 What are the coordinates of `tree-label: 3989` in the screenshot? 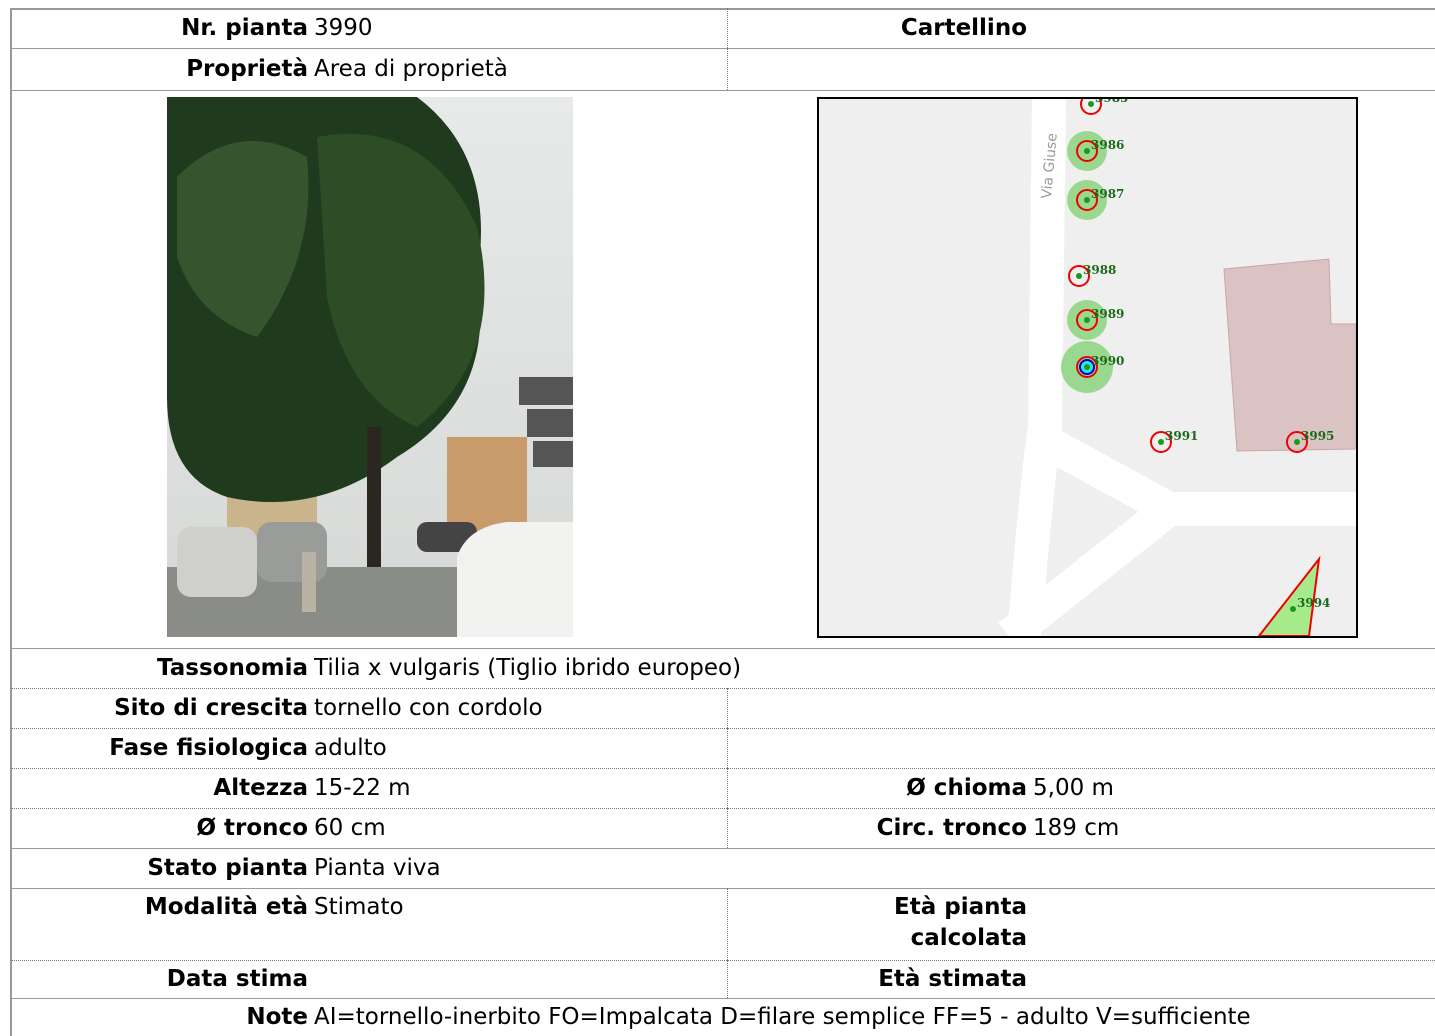 It's located at (1107, 314).